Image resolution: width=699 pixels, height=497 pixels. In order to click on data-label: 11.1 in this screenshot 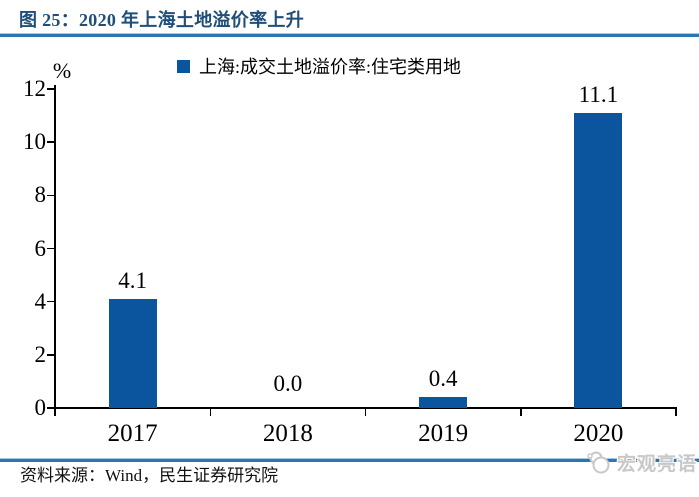, I will do `click(598, 94)`.